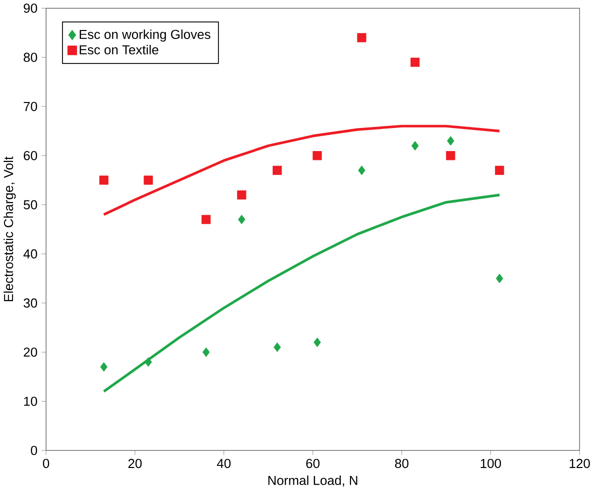 This screenshot has width=594, height=490. What do you see at coordinates (31, 155) in the screenshot?
I see `y-tick-label: 60` at bounding box center [31, 155].